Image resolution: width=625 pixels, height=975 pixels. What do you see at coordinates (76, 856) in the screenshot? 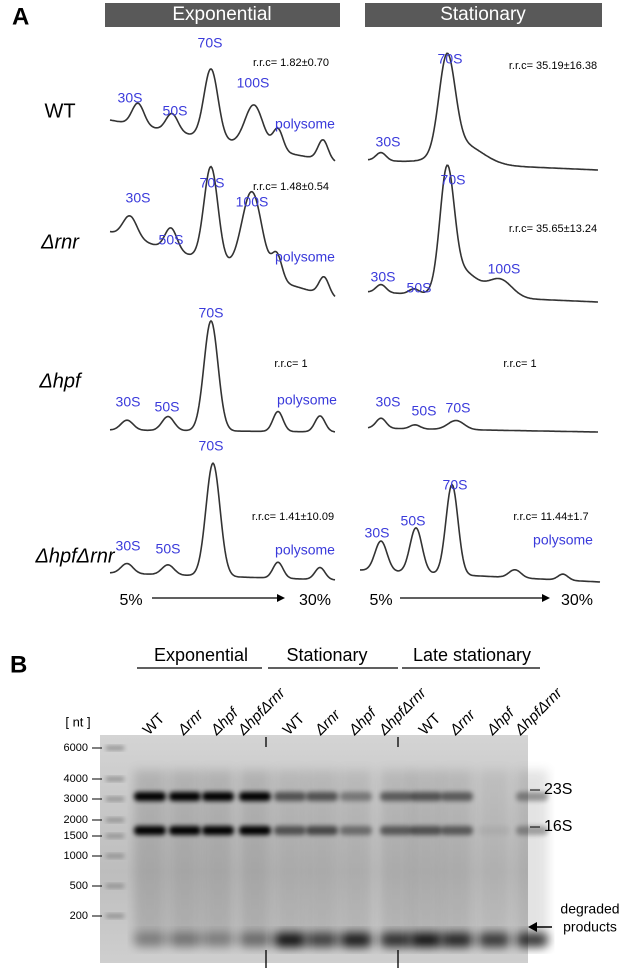
I see `ladder-label: 1000` at bounding box center [76, 856].